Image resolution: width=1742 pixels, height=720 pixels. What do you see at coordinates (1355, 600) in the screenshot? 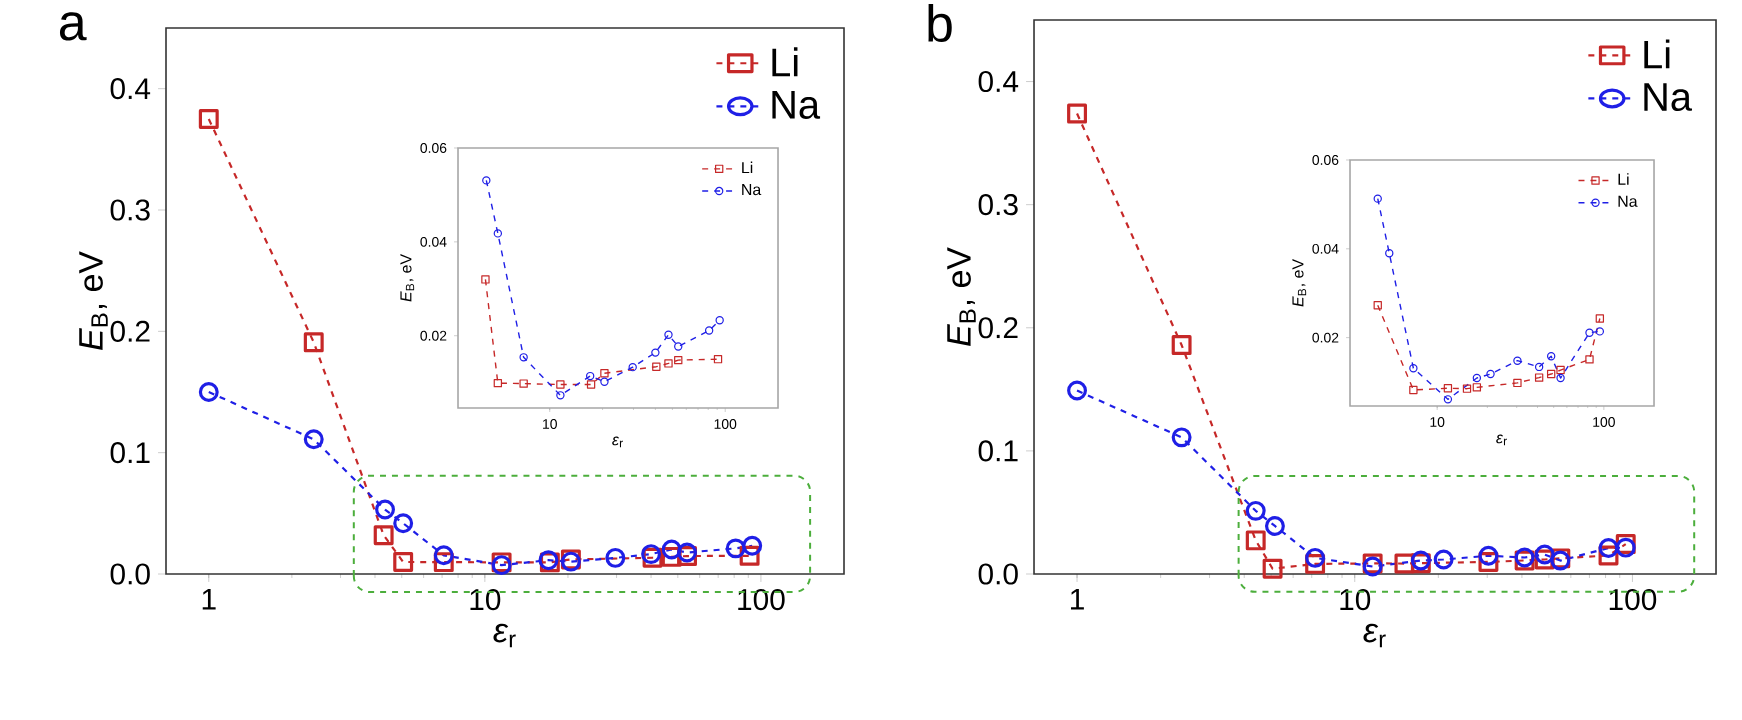
I see `x-tick-label: 10` at bounding box center [1355, 600].